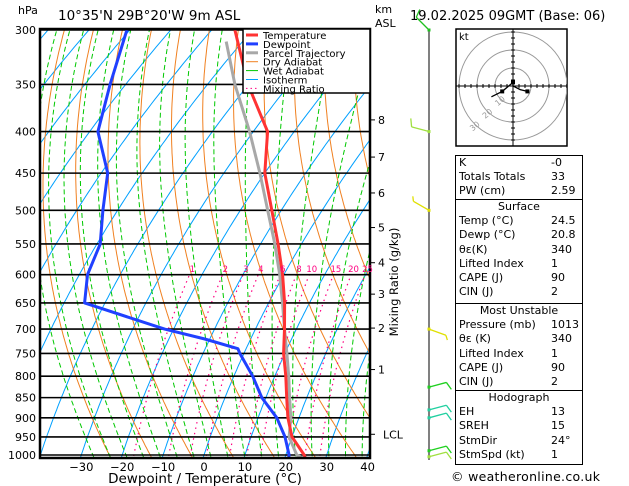 This screenshot has width=629, height=486. Describe the element at coordinates (473, 249) in the screenshot. I see `label: θε(K)` at that location.